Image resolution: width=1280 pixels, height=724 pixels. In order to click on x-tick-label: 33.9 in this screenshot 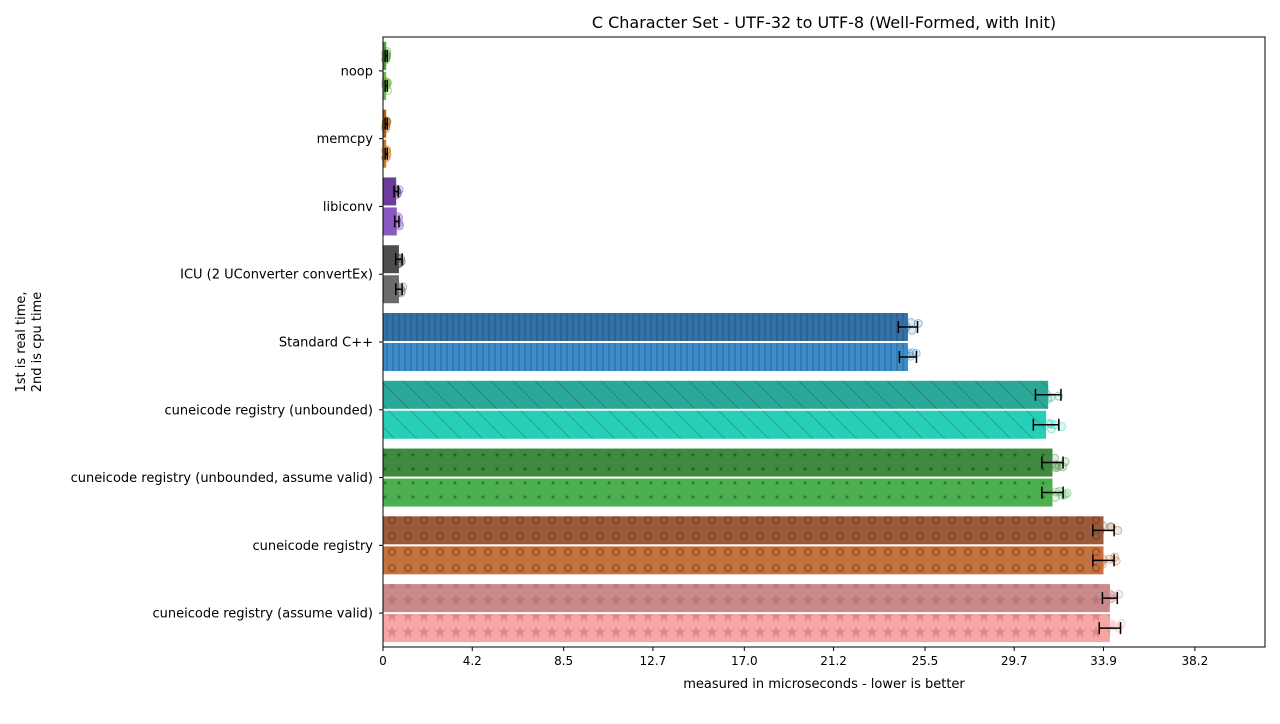, I will do `click(1103, 661)`.